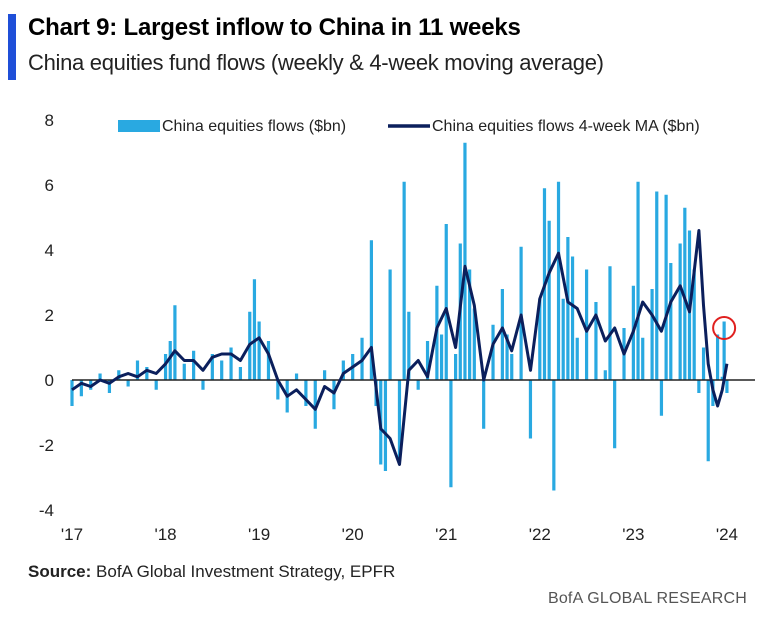 This screenshot has height=625, width=765. What do you see at coordinates (165, 534) in the screenshot?
I see `x-tick-label: '18` at bounding box center [165, 534].